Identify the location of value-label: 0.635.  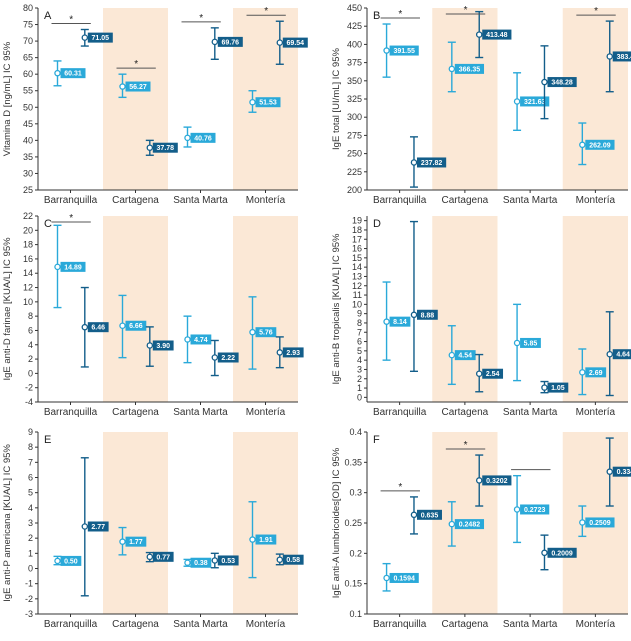
(430, 515).